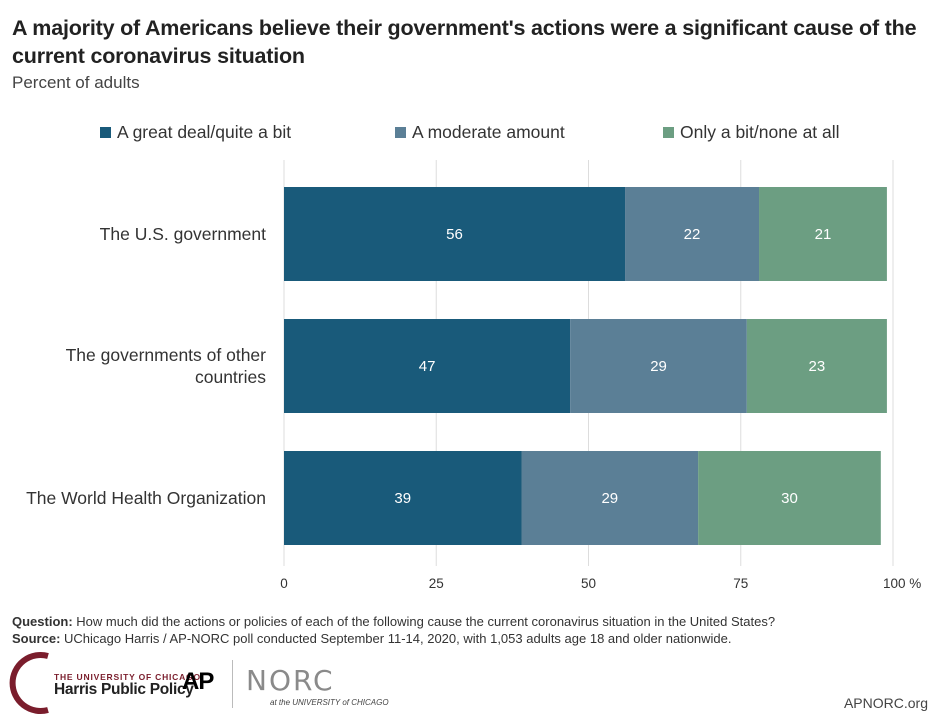 Image resolution: width=936 pixels, height=720 pixels. What do you see at coordinates (760, 132) in the screenshot?
I see `legend-label-little: Only a bit/none at all` at bounding box center [760, 132].